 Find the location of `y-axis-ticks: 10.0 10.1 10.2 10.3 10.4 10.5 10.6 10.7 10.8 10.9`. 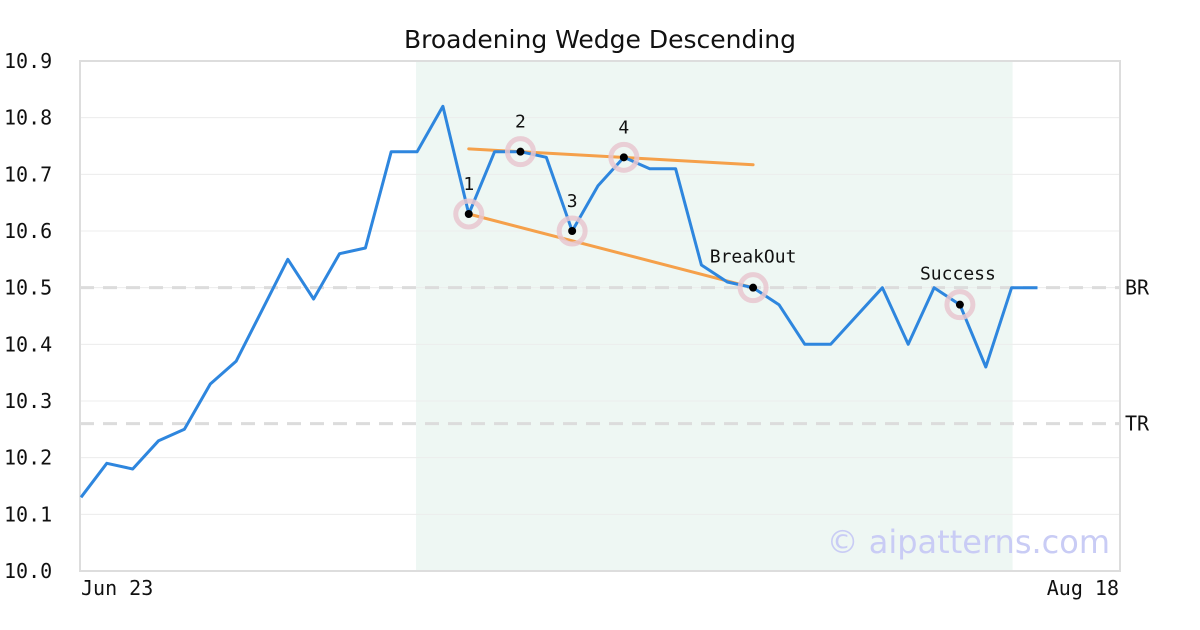

y-axis-ticks: 10.0 10.1 10.2 10.3 10.4 10.5 10.6 10.7 10.8 10.9 is located at coordinates (28, 316).